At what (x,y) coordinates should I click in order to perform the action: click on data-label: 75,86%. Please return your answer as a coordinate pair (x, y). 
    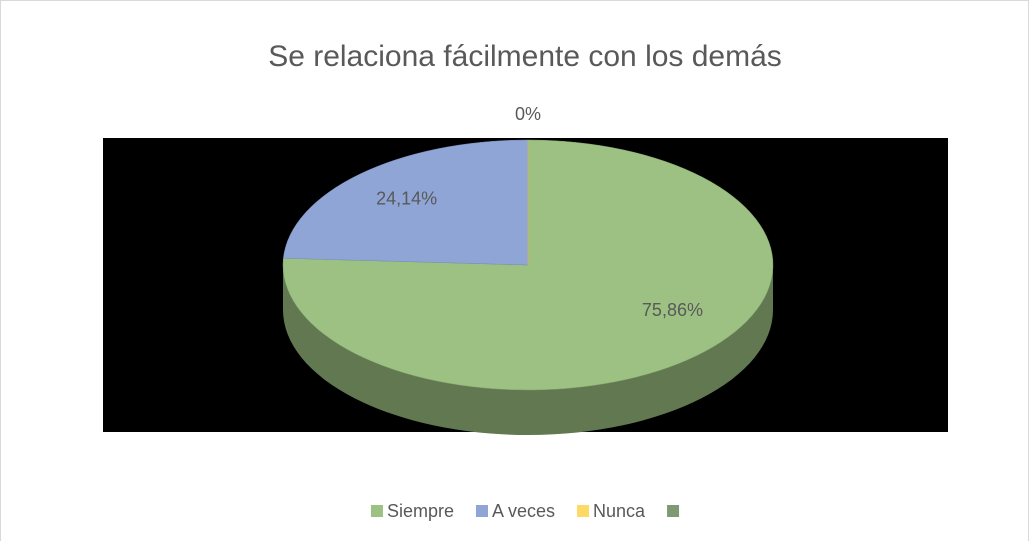
    Looking at the image, I should click on (672, 310).